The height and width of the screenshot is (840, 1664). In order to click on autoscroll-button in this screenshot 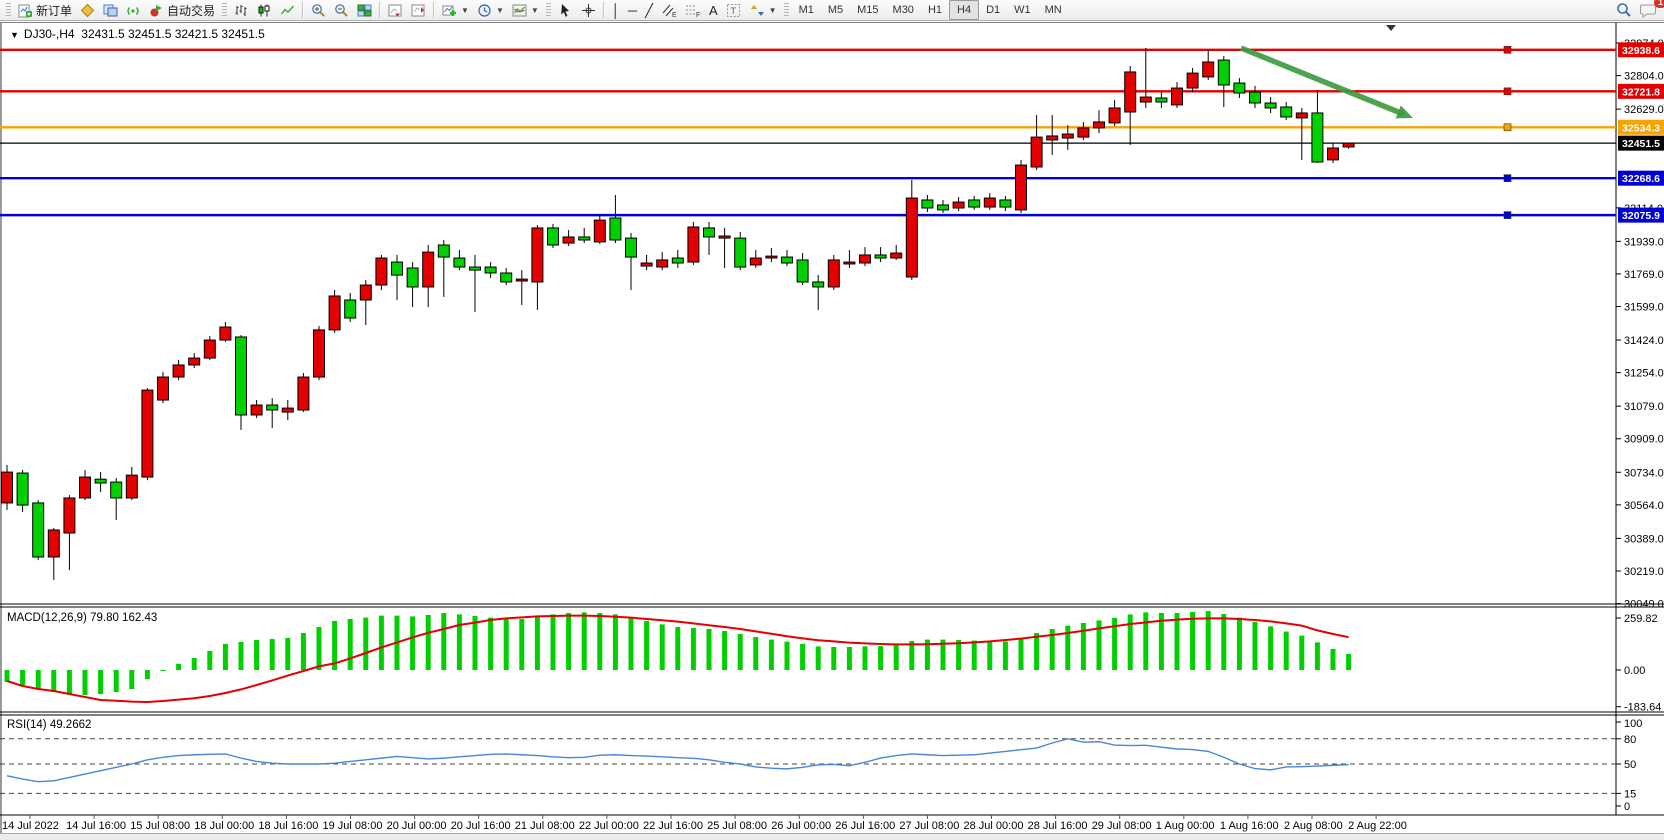, I will do `click(395, 10)`.